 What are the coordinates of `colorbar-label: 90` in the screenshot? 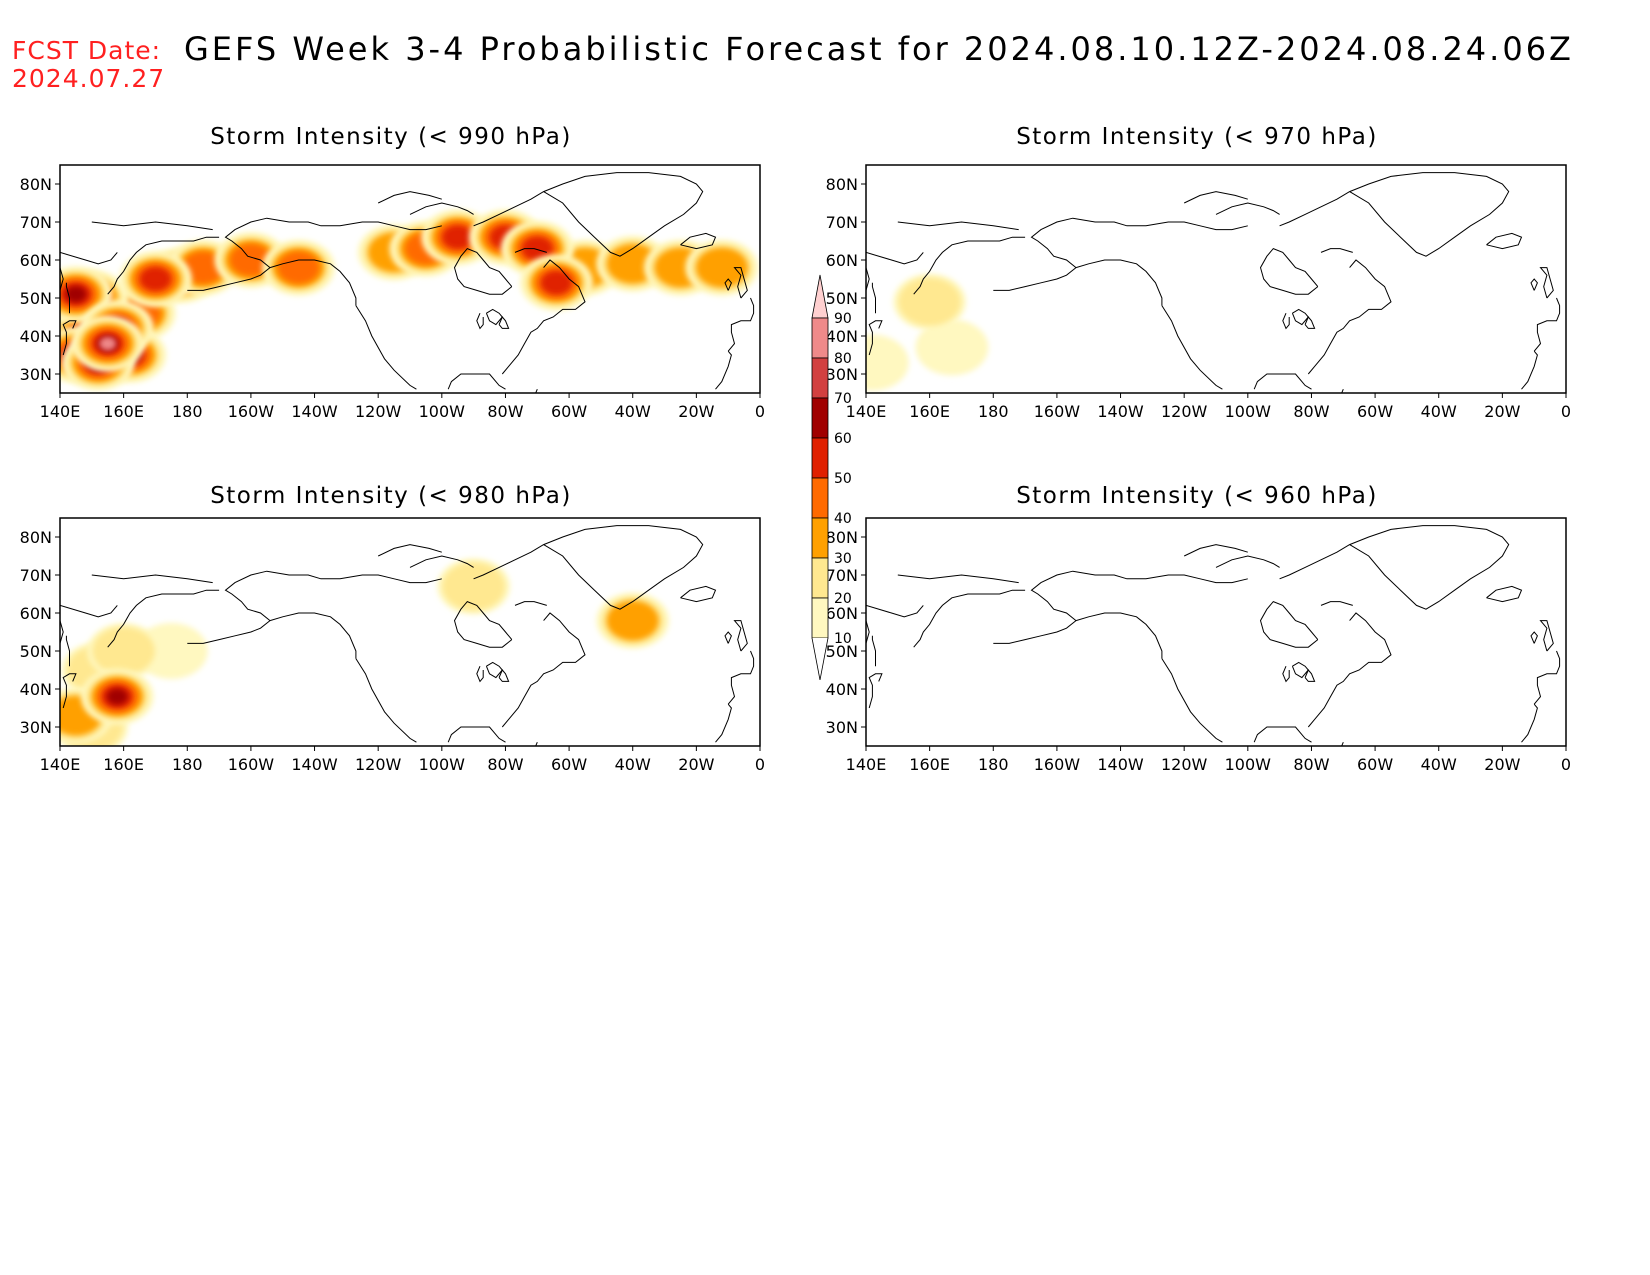 It's located at (843, 319).